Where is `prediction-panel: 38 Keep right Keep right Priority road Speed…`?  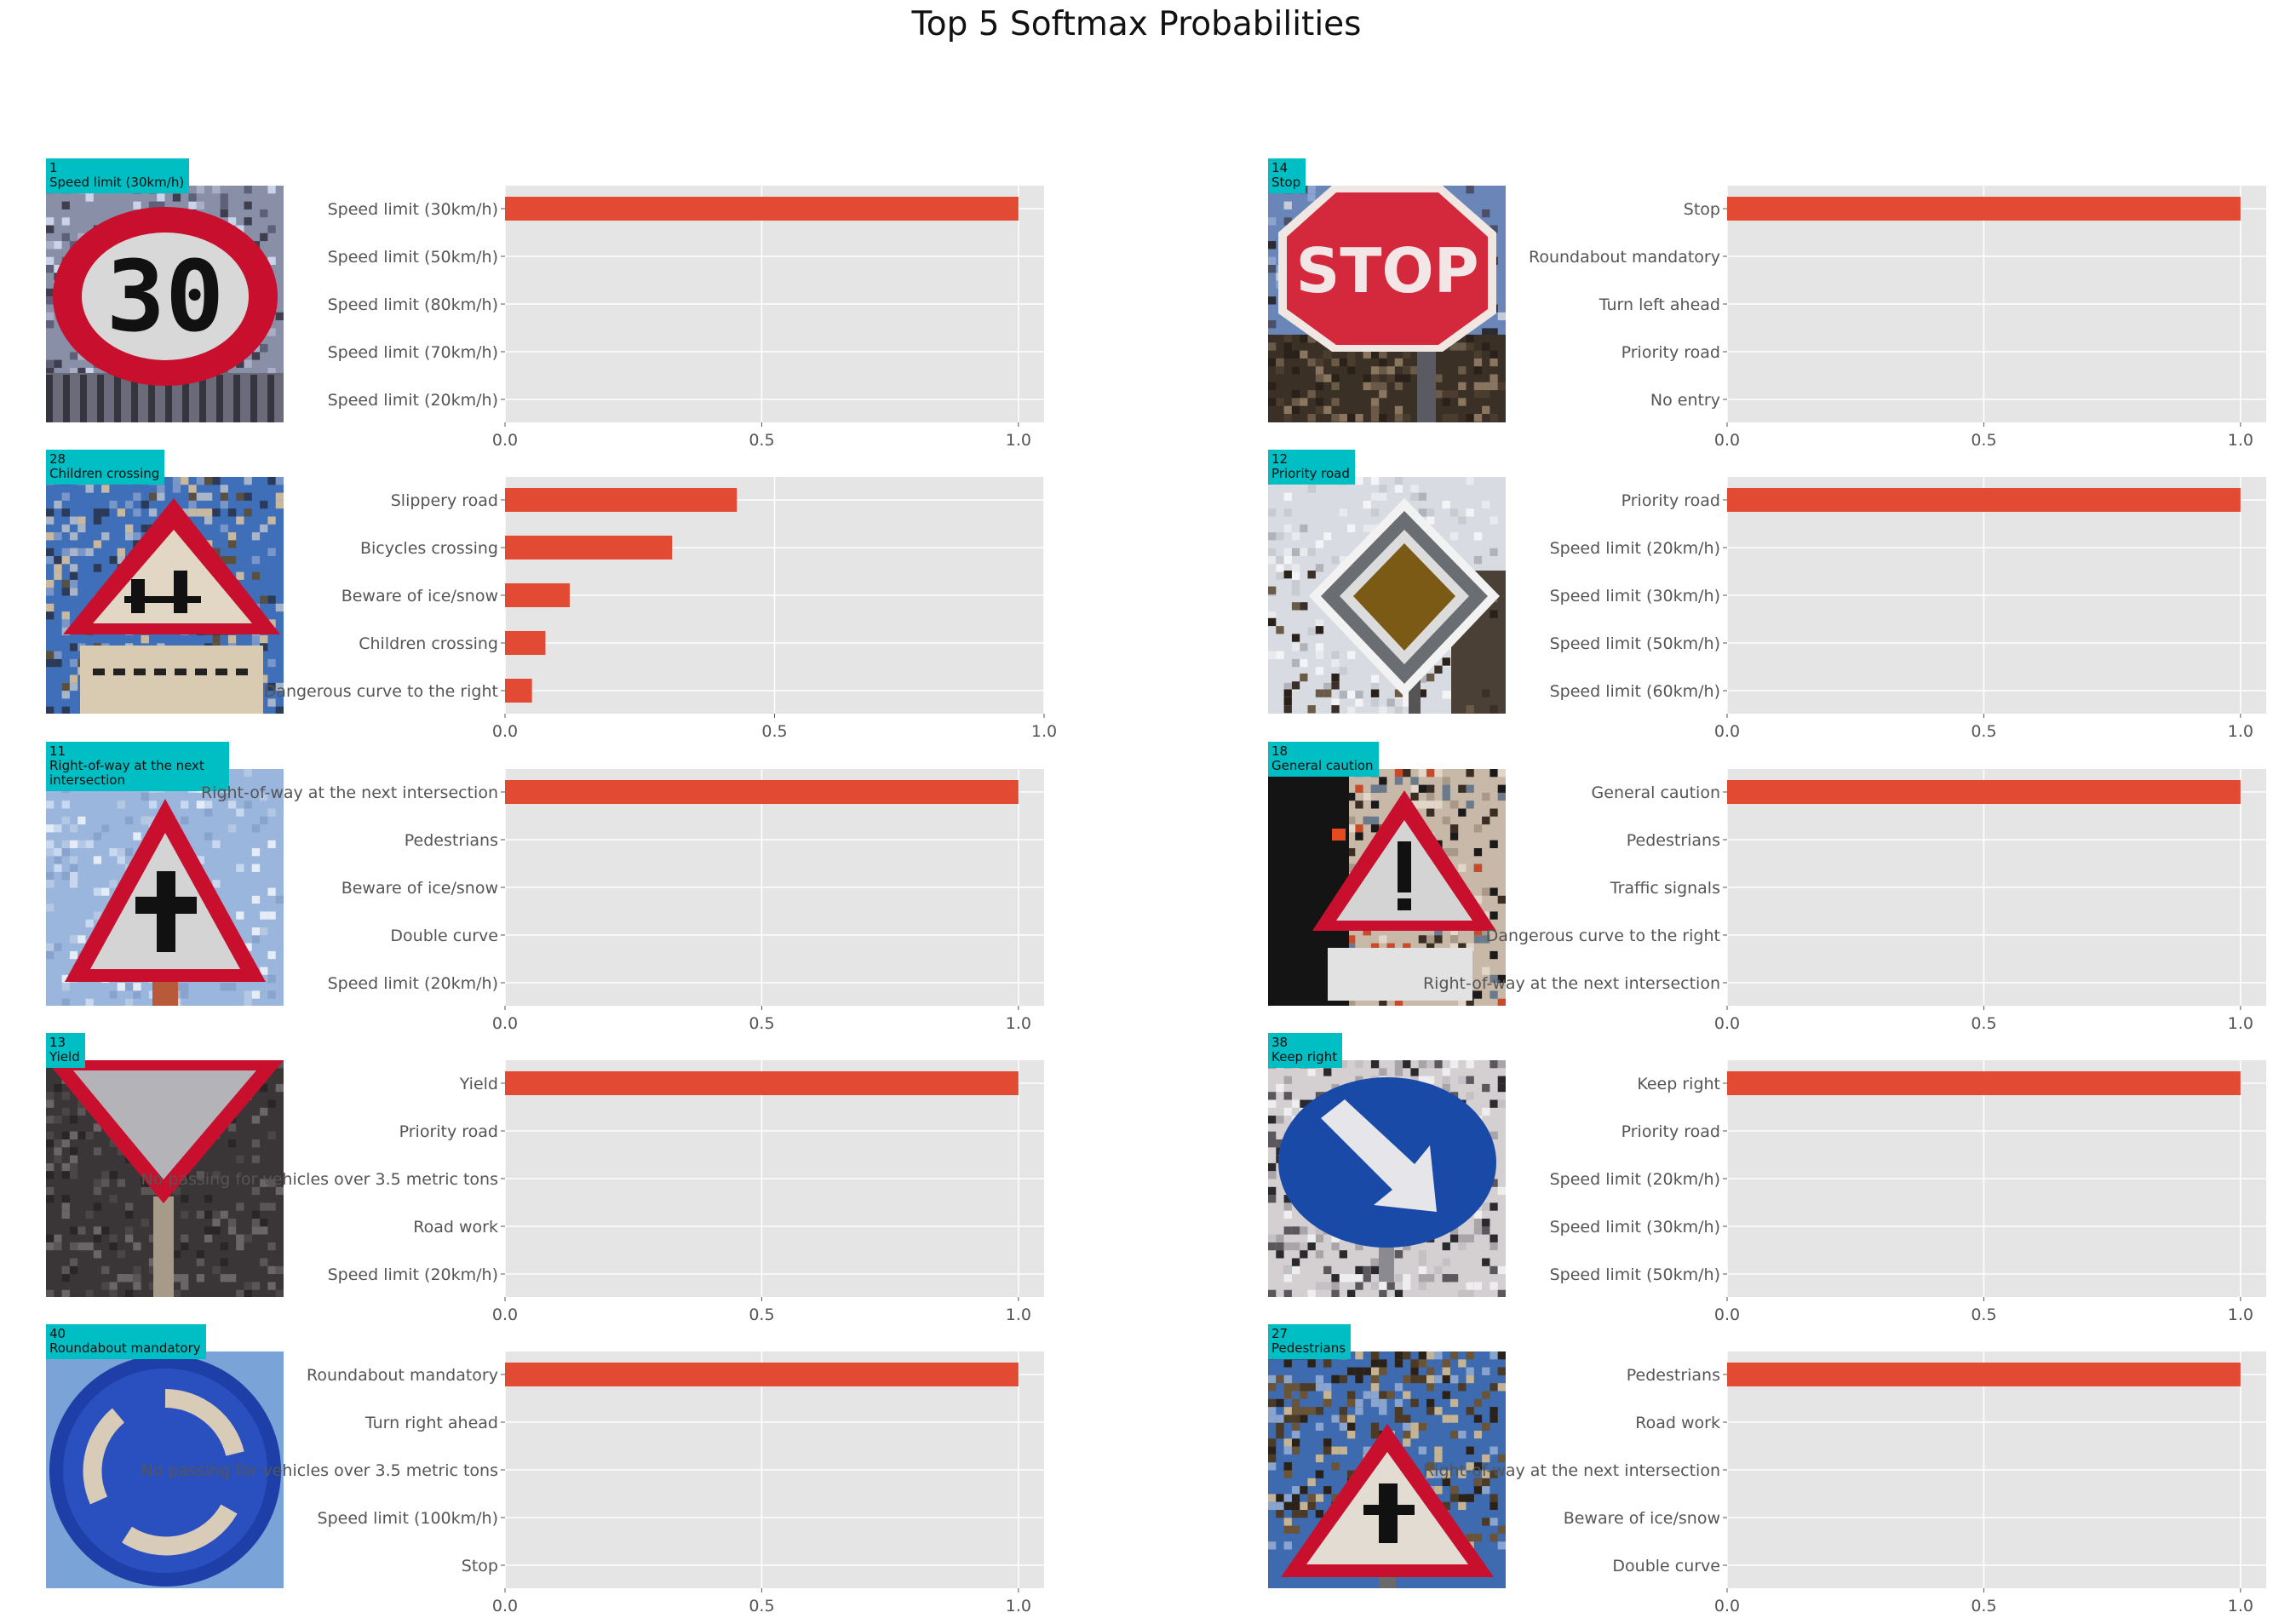 prediction-panel: 38 Keep right Keep right Priority road Speed… is located at coordinates (1747, 1178).